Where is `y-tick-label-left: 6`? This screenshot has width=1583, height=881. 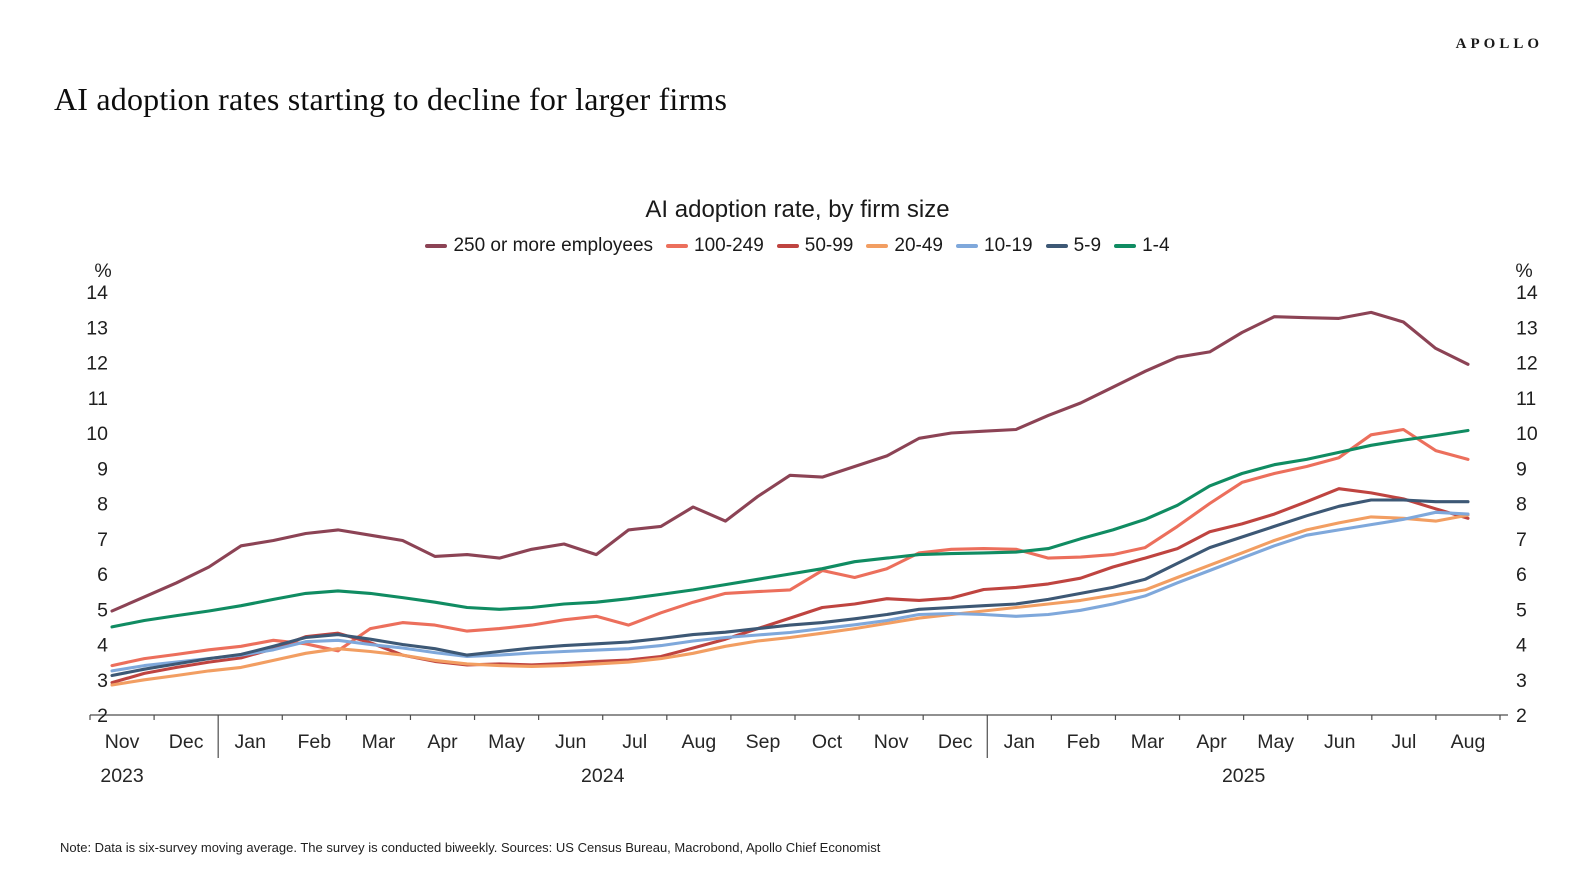 y-tick-label-left: 6 is located at coordinates (102, 575).